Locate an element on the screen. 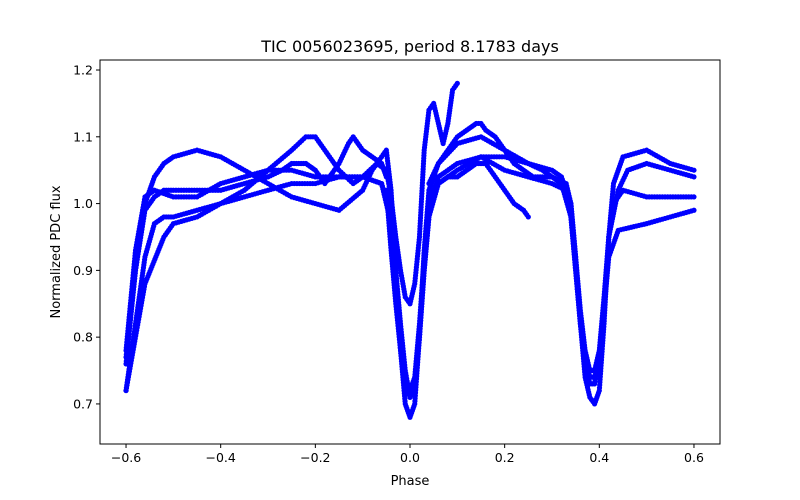  chart-title: TIC 0056023695, period 8.1783 days is located at coordinates (409, 46).